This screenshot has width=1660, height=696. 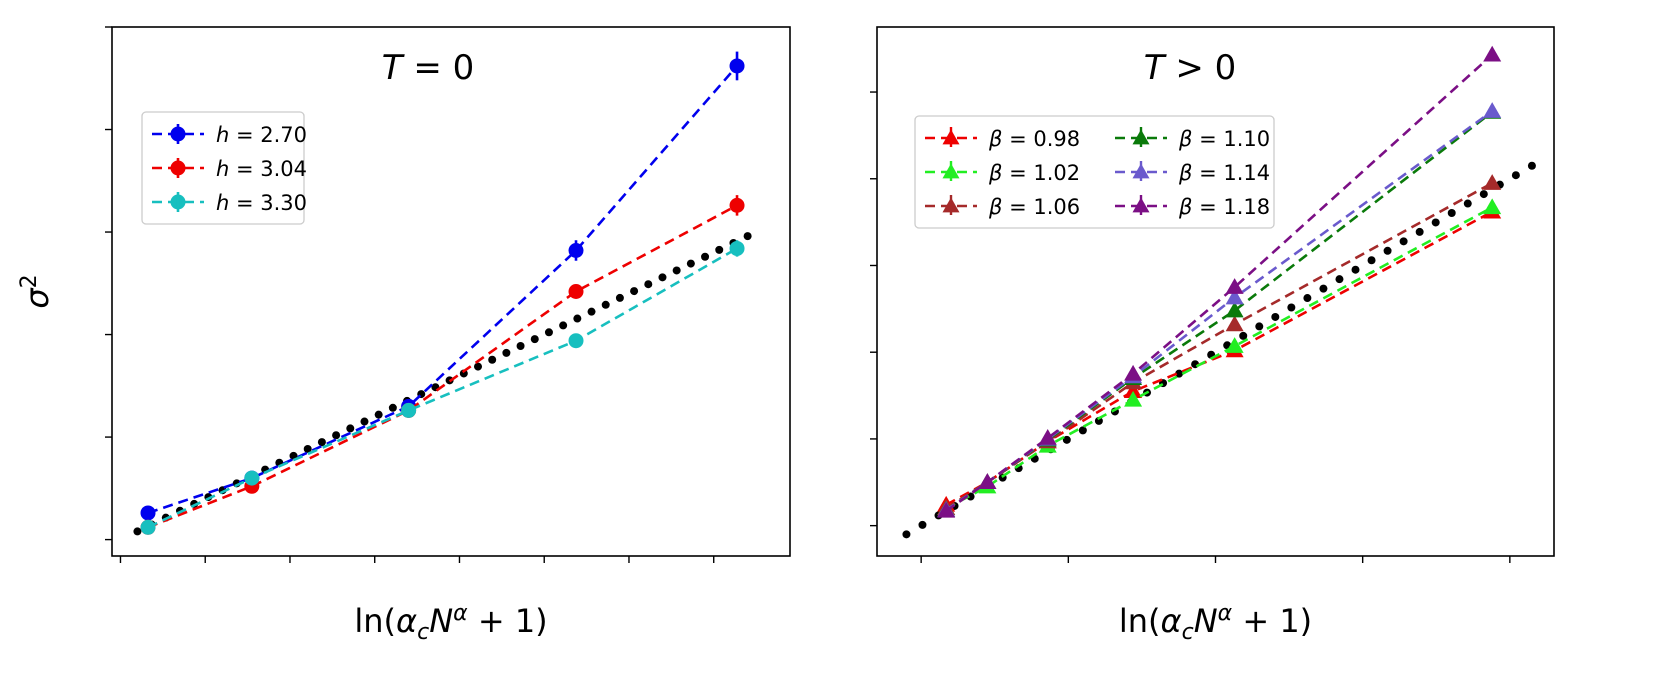 I want to click on legend: h = 2.70 h = 3.04 h = 3.30, so click(x=224, y=168).